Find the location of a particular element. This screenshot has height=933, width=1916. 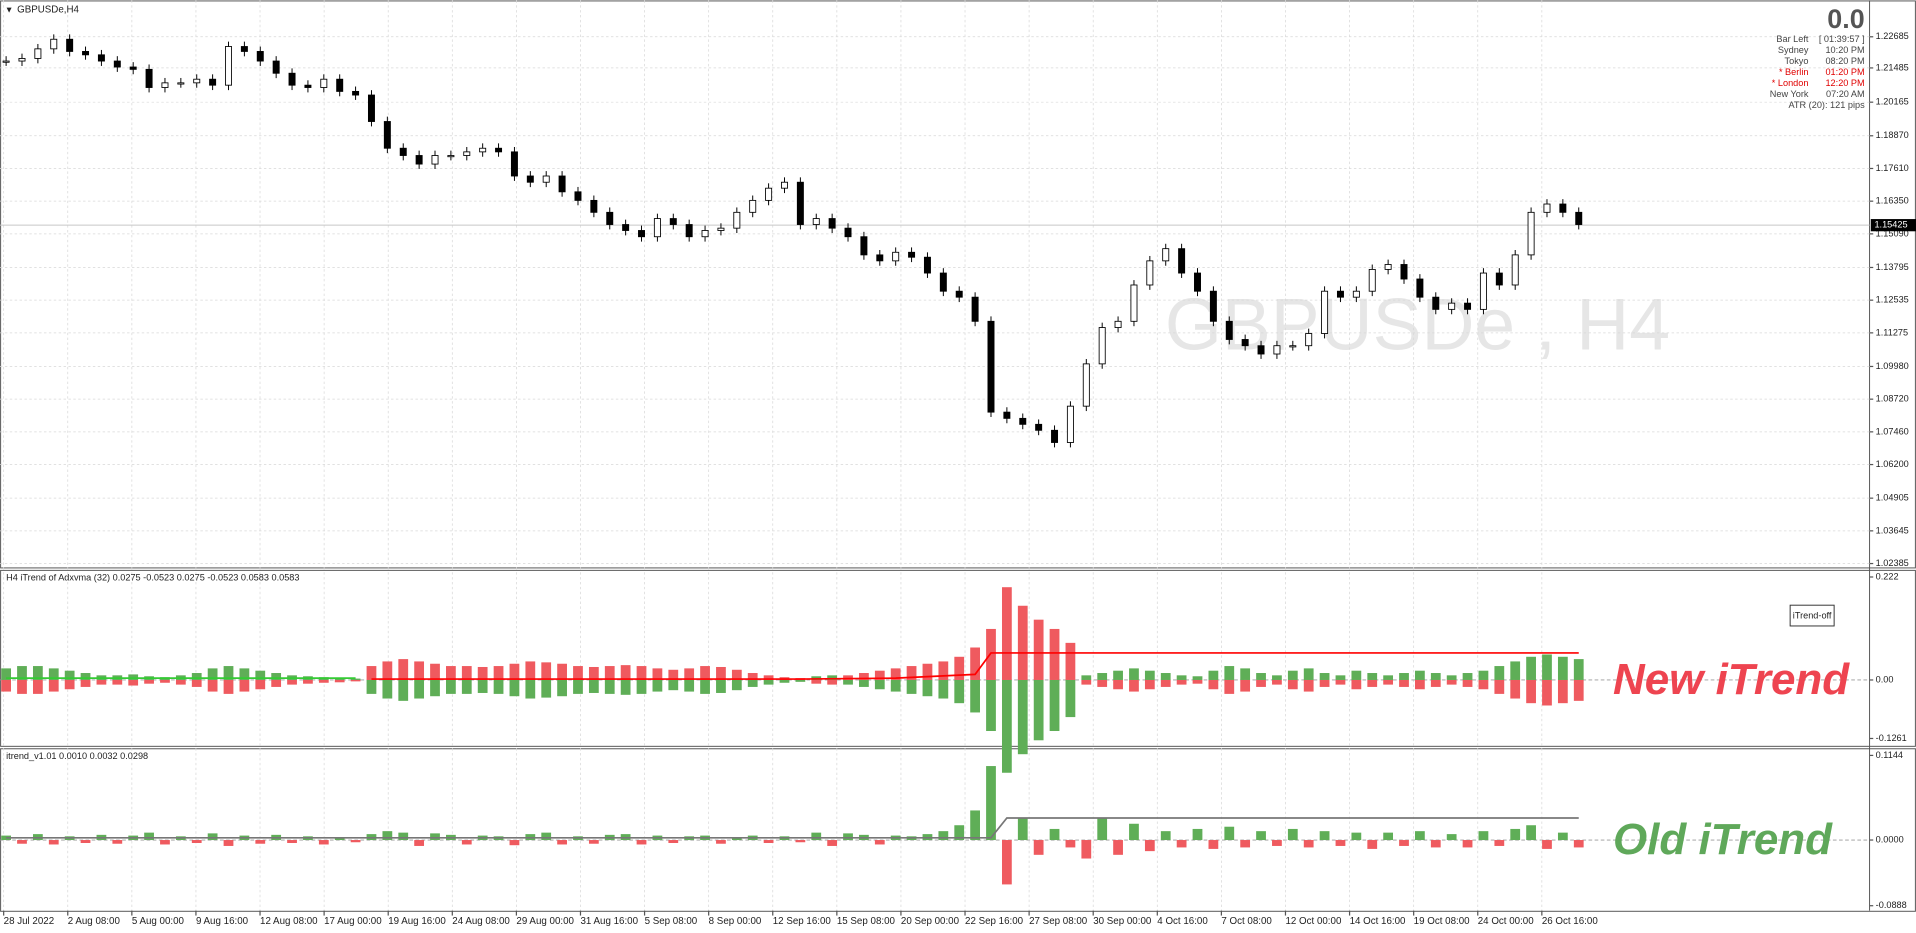

x-tick-label: 7 Oct 08:00 is located at coordinates (1246, 921).